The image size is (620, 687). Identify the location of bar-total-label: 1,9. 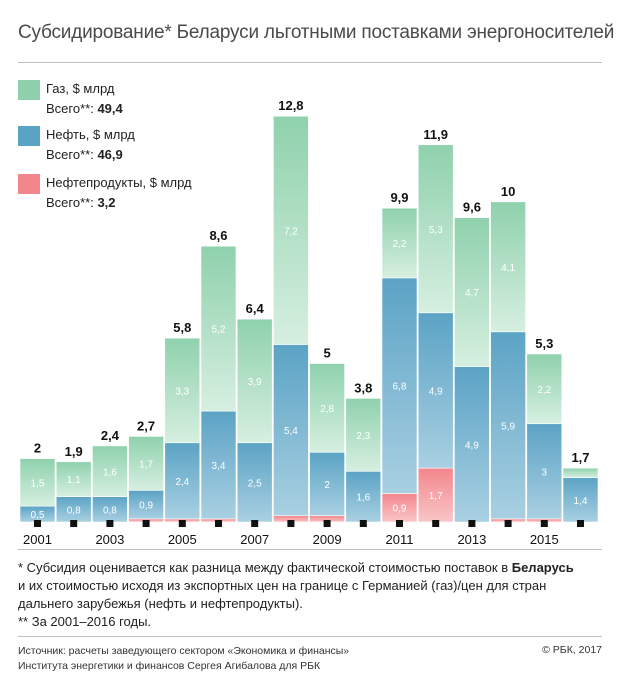
(74, 451).